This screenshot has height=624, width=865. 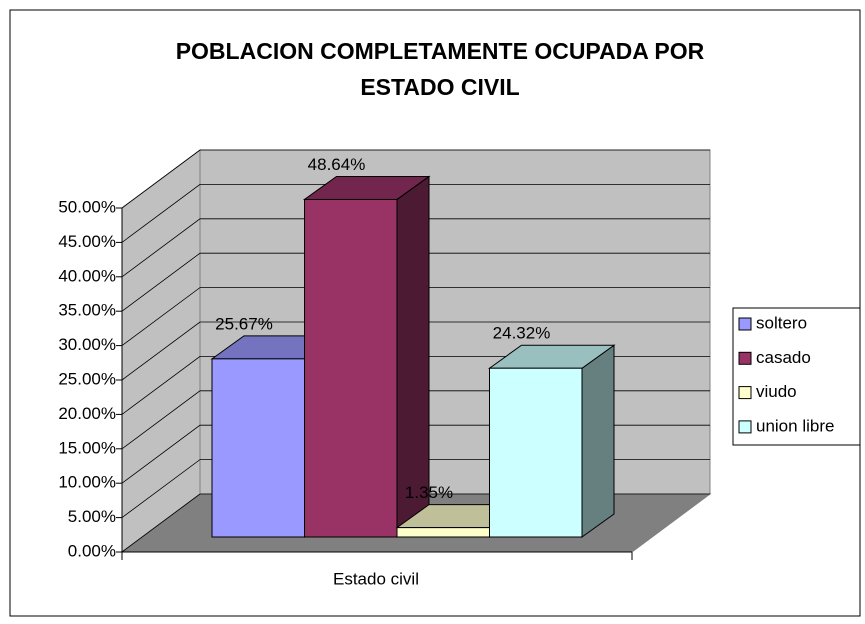 I want to click on y-tick-label: 0.00%, so click(x=92, y=550).